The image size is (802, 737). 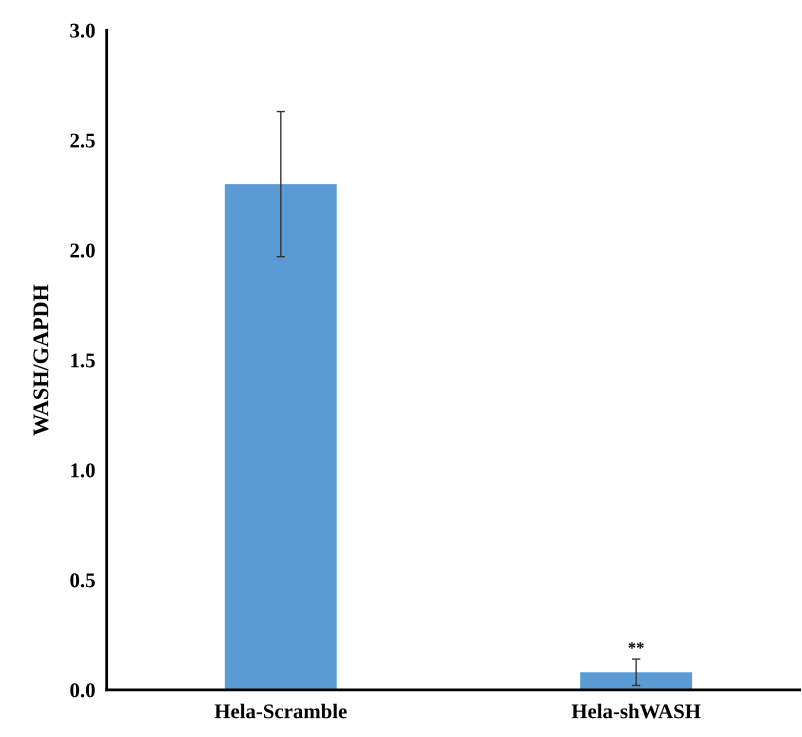 What do you see at coordinates (636, 711) in the screenshot?
I see `x-tick-label: Hela-shWASH` at bounding box center [636, 711].